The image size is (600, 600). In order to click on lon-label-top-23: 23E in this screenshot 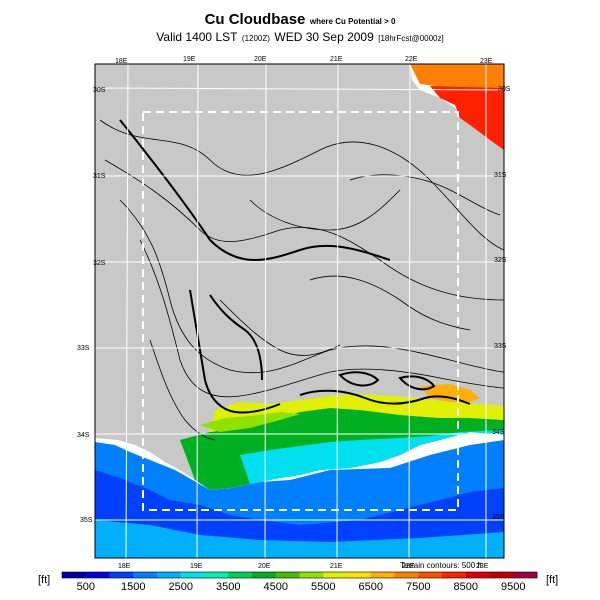, I will do `click(486, 61)`.